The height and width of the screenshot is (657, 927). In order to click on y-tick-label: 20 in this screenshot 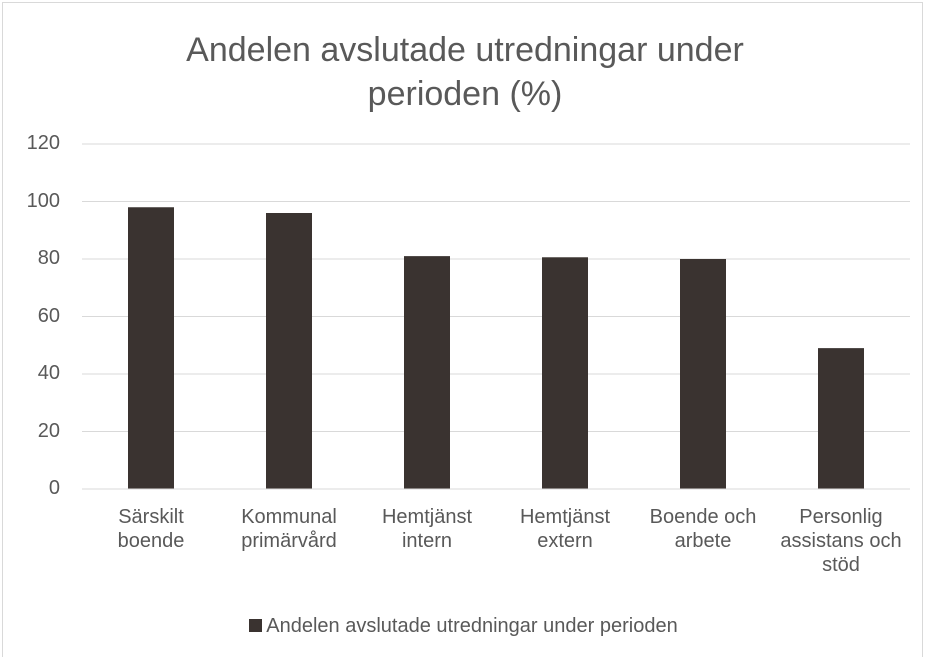, I will do `click(48, 430)`.